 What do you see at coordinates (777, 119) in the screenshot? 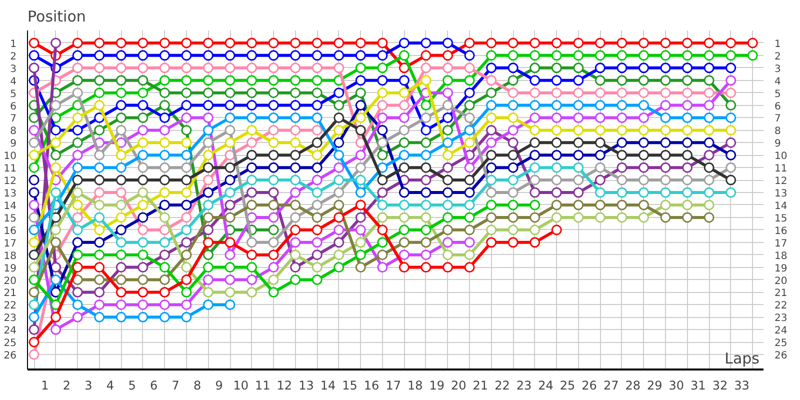
I see `y2-tick-label: 7` at bounding box center [777, 119].